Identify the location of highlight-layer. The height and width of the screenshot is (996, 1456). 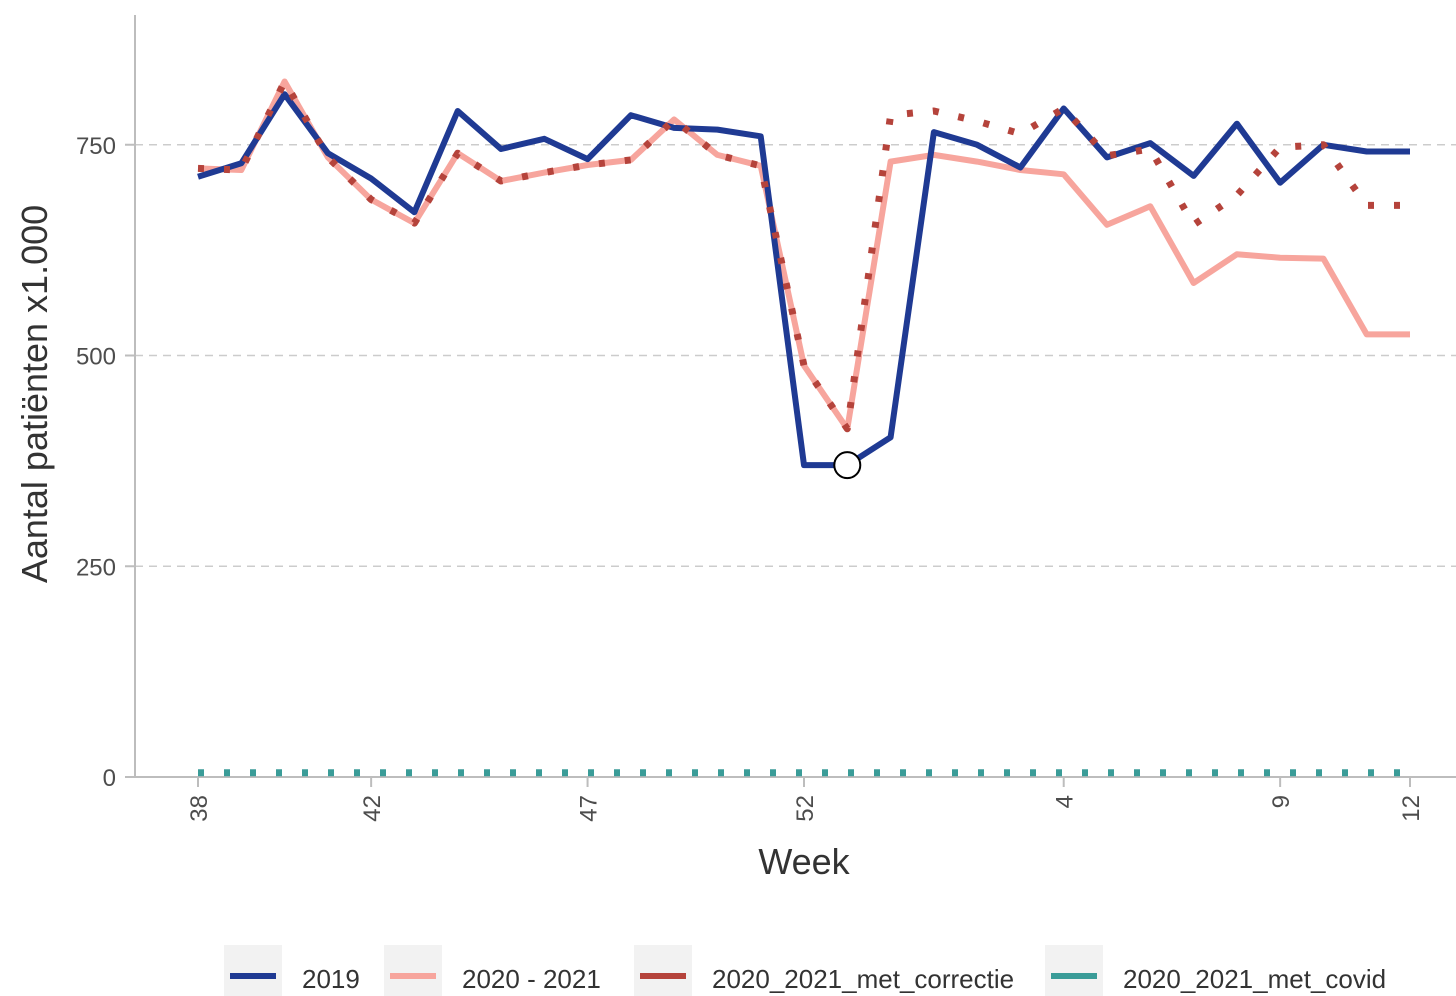
(847, 465).